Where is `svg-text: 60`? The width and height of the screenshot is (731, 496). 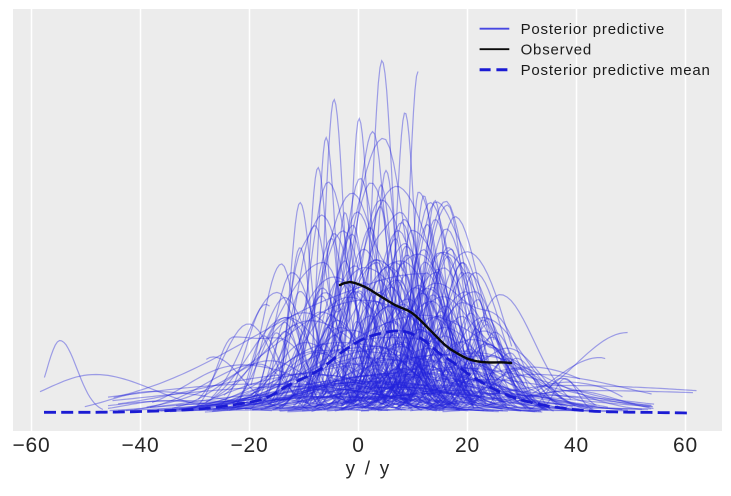
svg-text: 60 is located at coordinates (685, 445).